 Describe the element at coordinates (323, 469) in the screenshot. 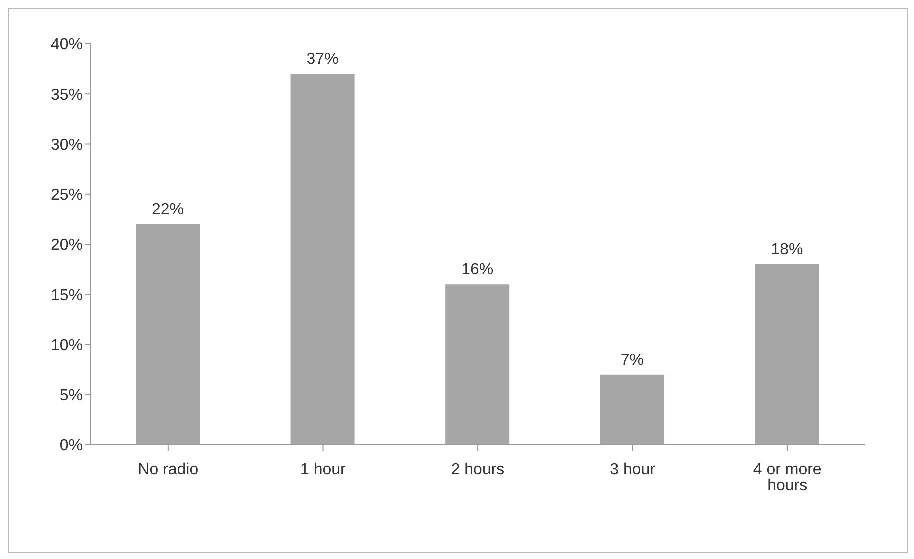

I see `x-tick-label: 1 hour` at that location.